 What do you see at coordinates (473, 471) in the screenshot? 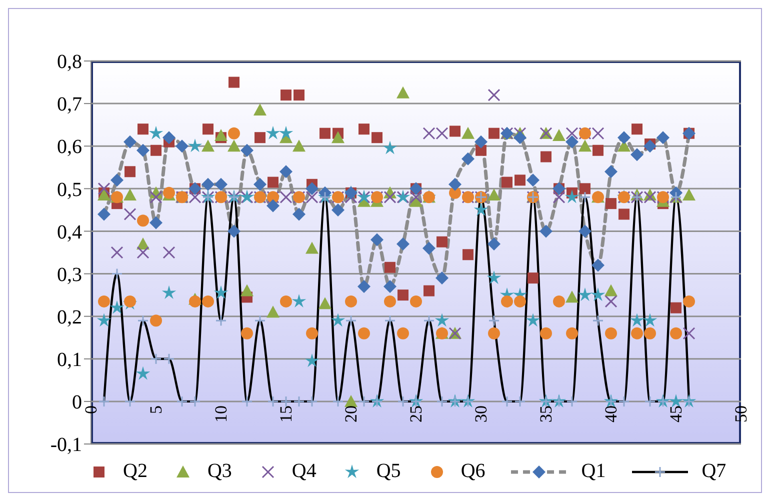
I see `legend-label: Q6` at bounding box center [473, 471].